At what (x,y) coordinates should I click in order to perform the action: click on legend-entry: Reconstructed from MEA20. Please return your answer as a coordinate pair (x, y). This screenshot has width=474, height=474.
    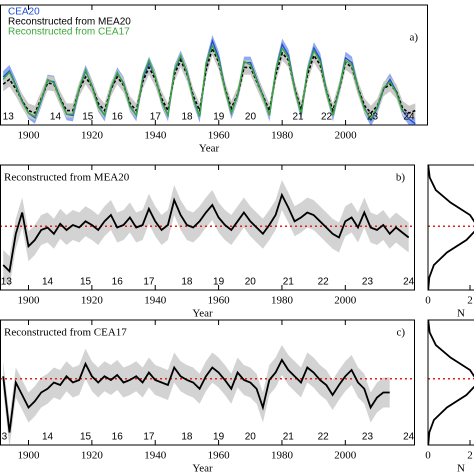
    Looking at the image, I should click on (69, 22).